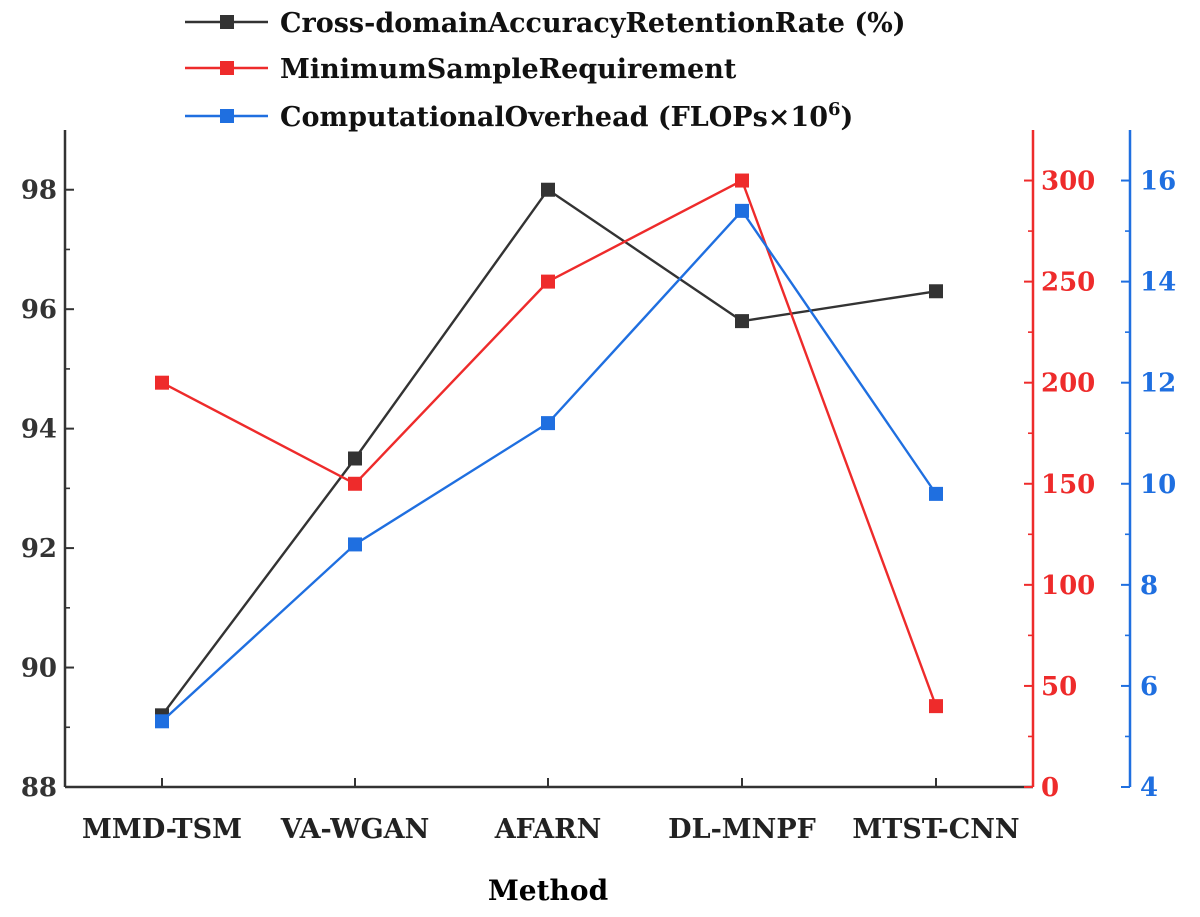  I want to click on left-tick-label: 98, so click(39, 191).